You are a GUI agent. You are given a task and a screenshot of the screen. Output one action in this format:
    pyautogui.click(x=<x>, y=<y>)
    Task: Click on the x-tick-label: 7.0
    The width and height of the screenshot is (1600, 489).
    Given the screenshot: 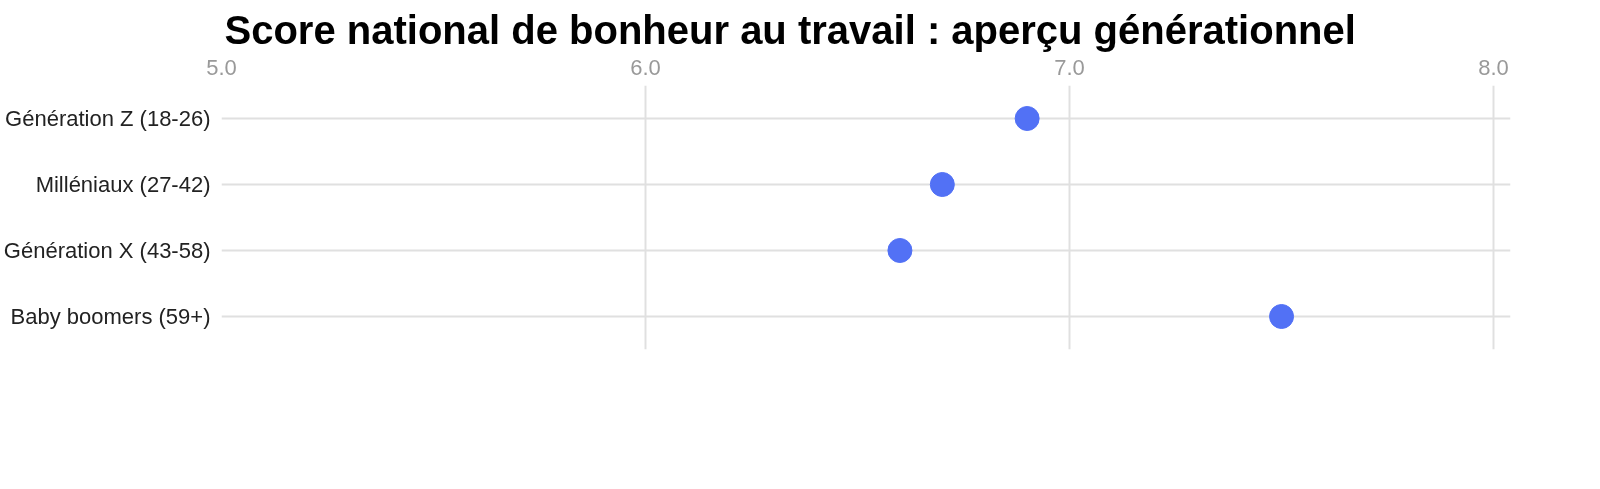 What is the action you would take?
    pyautogui.click(x=1069, y=67)
    